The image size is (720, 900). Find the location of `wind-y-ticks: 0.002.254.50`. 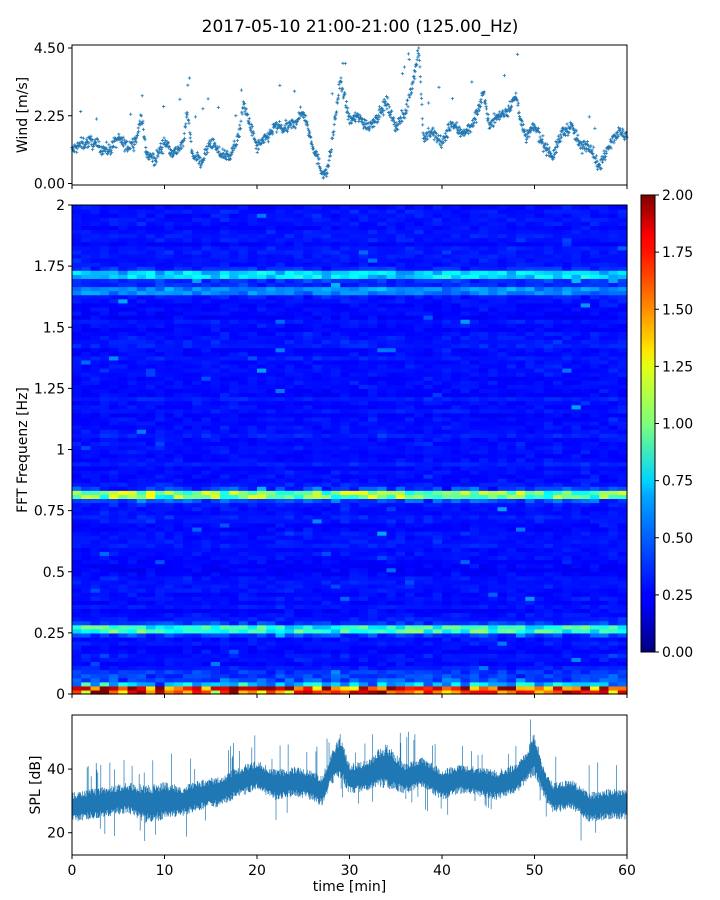

wind-y-ticks: 0.002.254.50 is located at coordinates (53, 116).